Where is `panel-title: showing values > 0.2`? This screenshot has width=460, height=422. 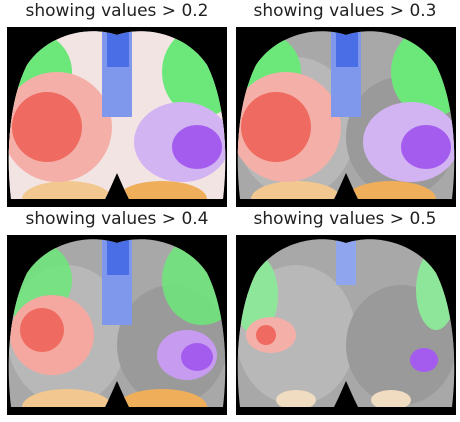
panel-title: showing values > 0.2 is located at coordinates (116, 11).